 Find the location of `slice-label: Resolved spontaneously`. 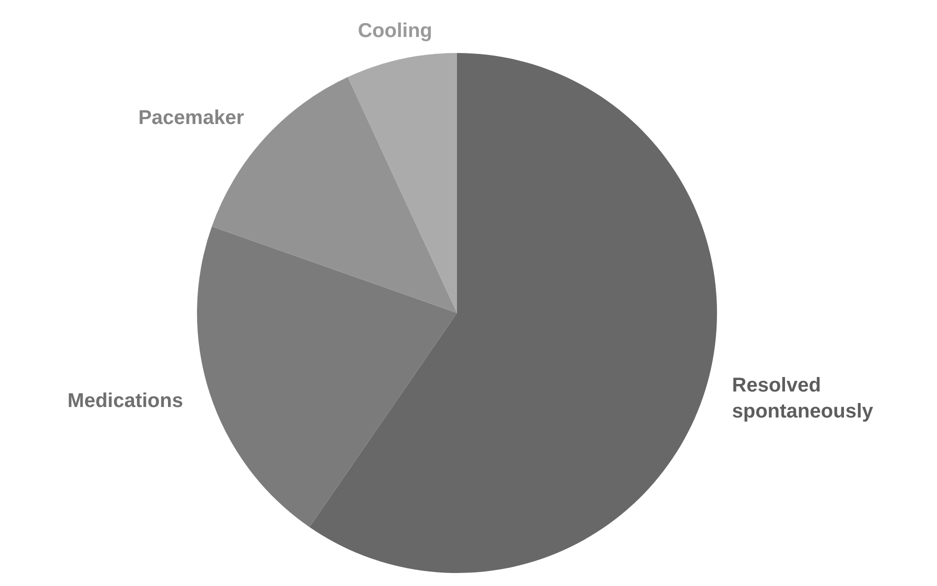

slice-label: Resolved spontaneously is located at coordinates (803, 398).